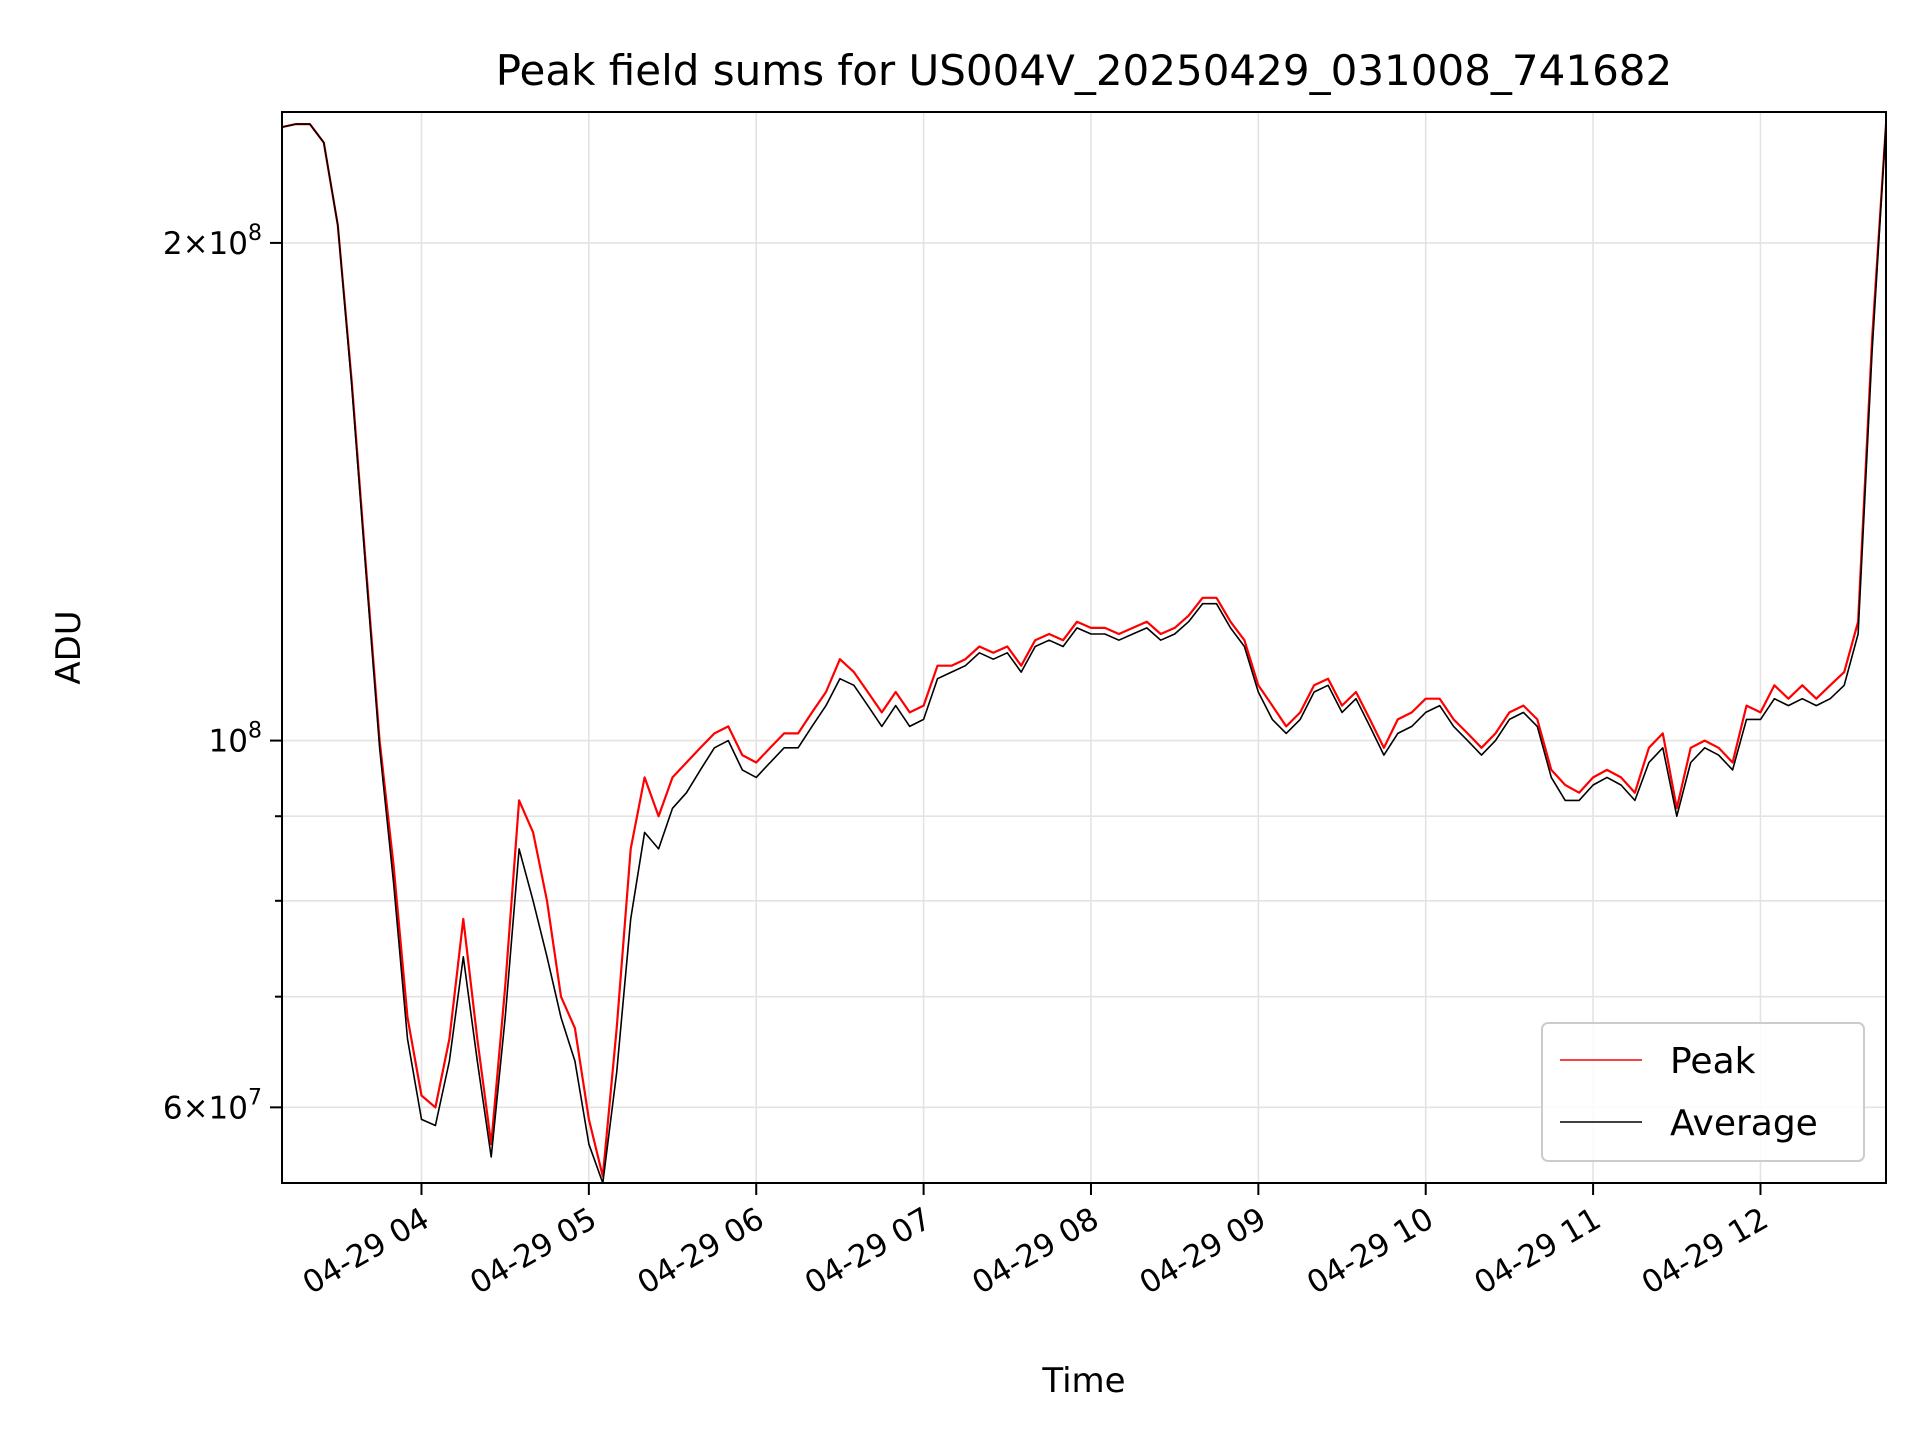  What do you see at coordinates (1744, 1123) in the screenshot?
I see `legend-label-average: Average` at bounding box center [1744, 1123].